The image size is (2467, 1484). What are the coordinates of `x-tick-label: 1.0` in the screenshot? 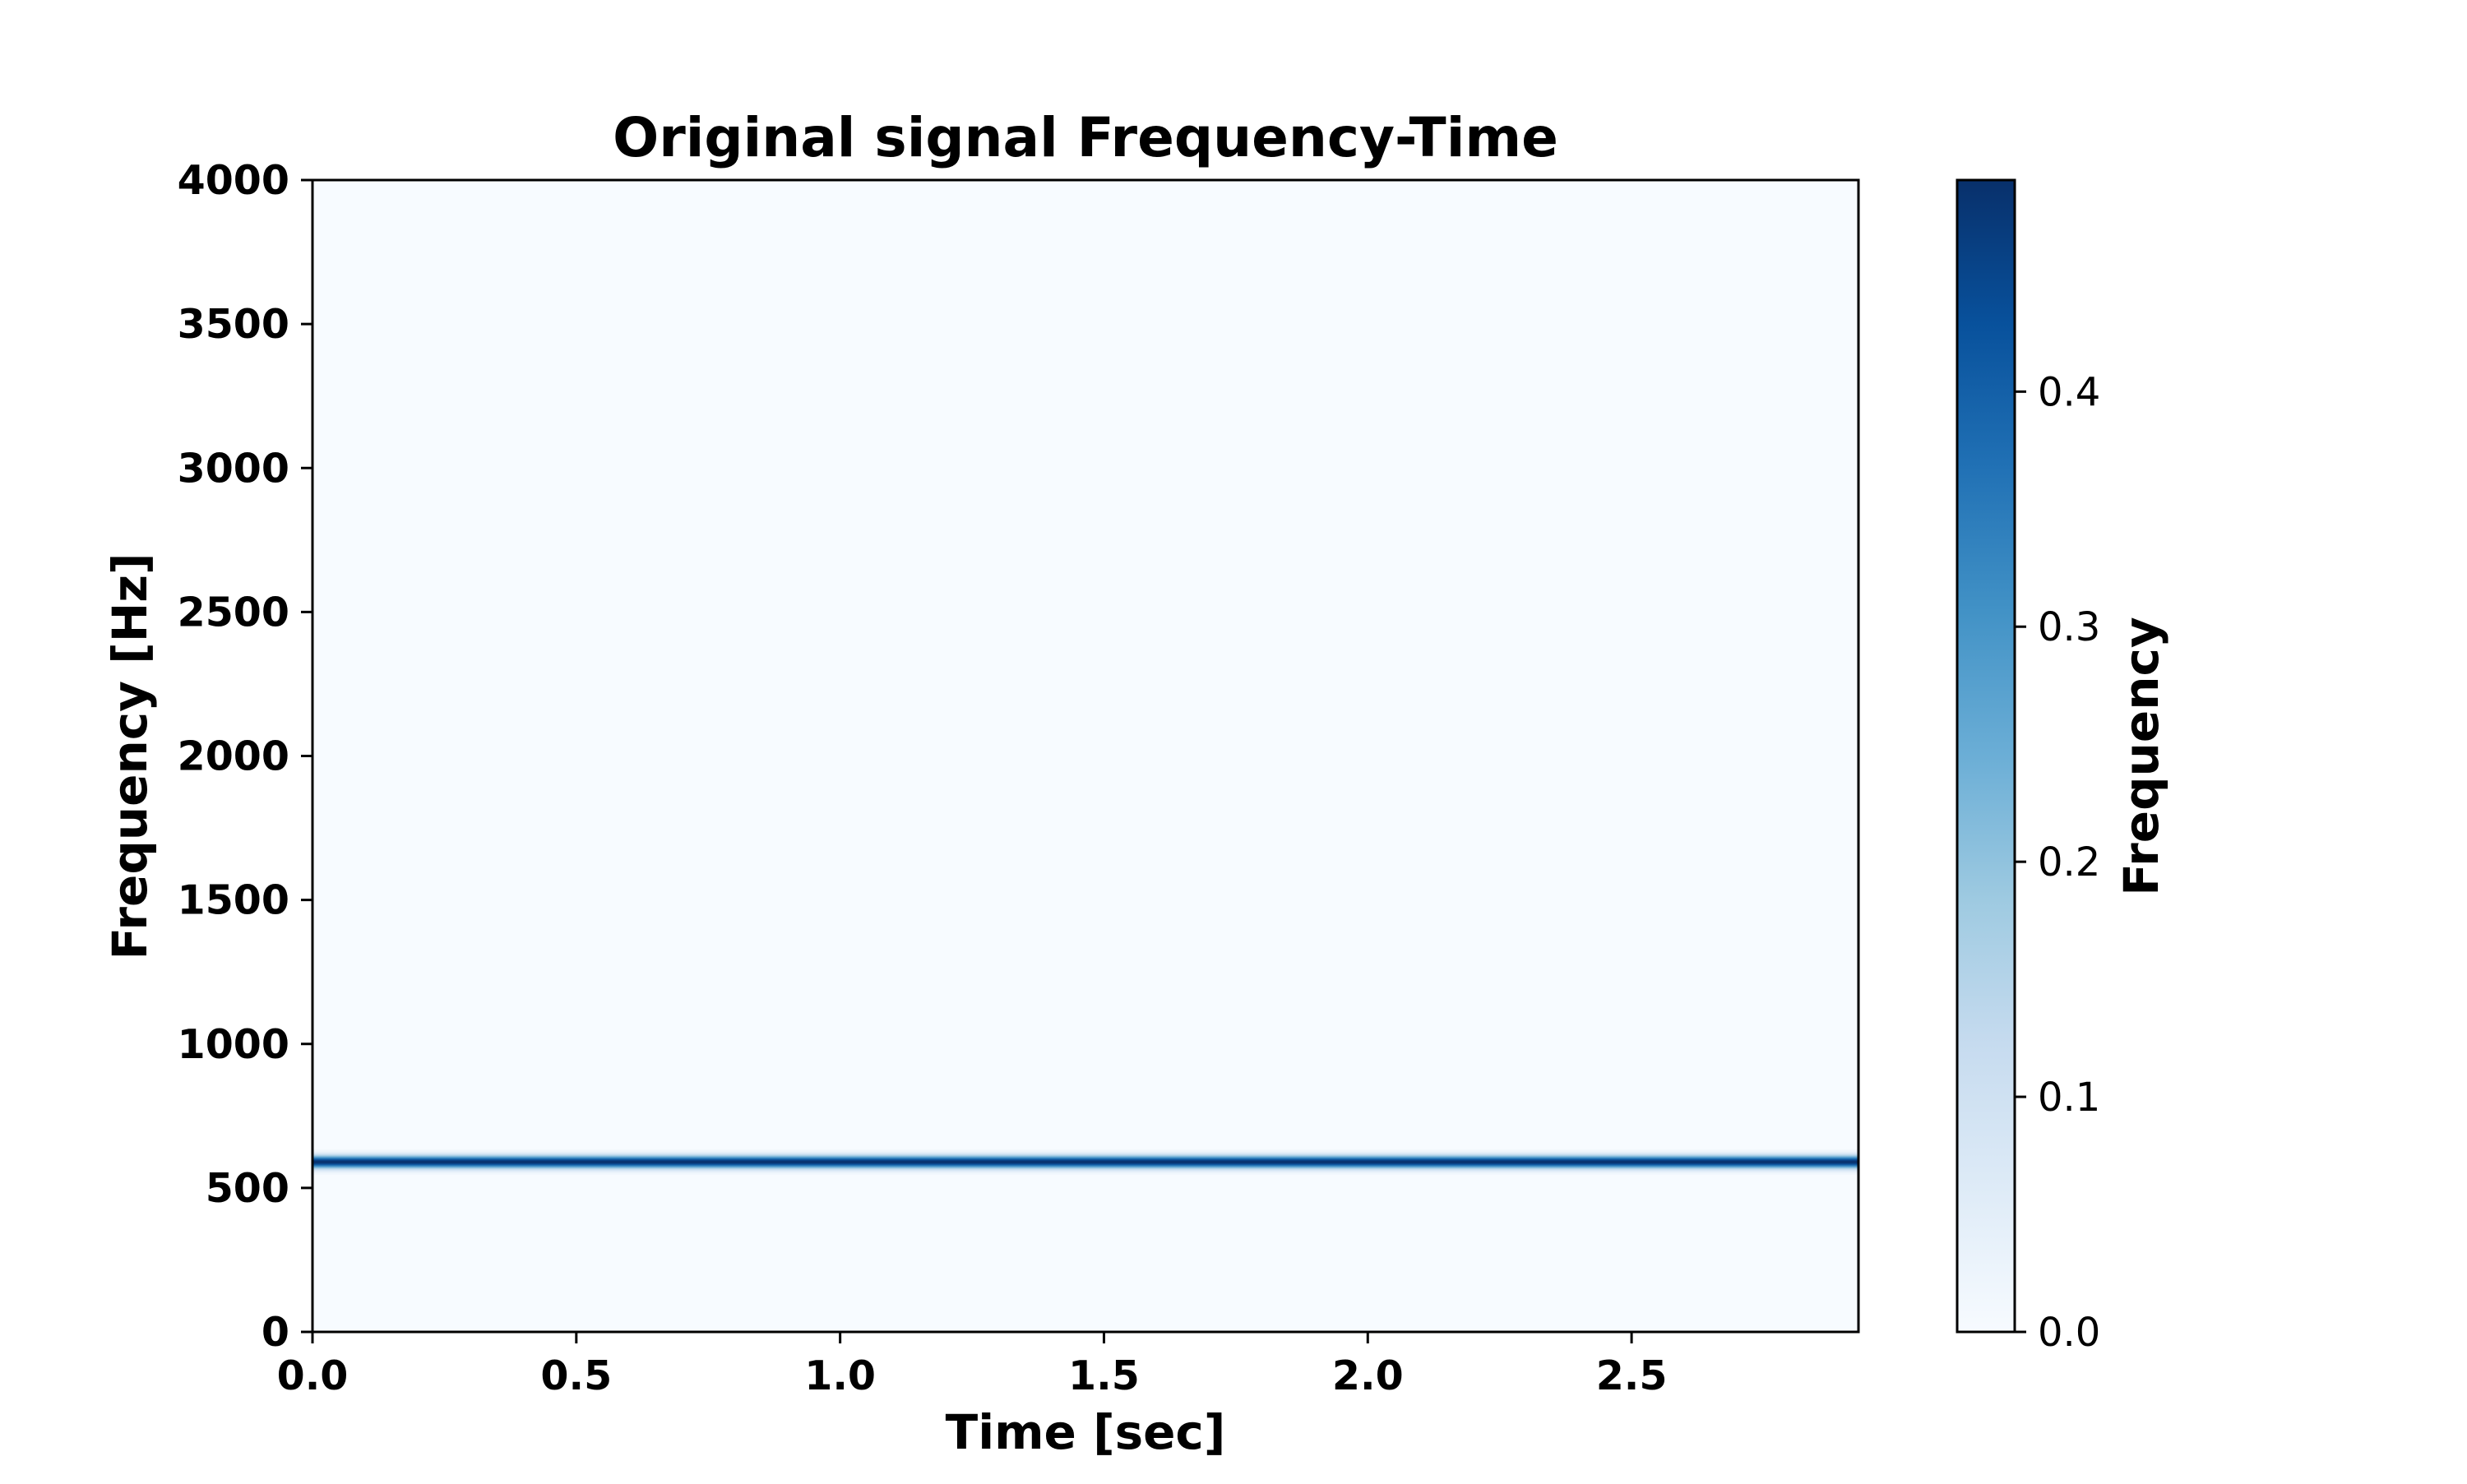 It's located at (840, 1376).